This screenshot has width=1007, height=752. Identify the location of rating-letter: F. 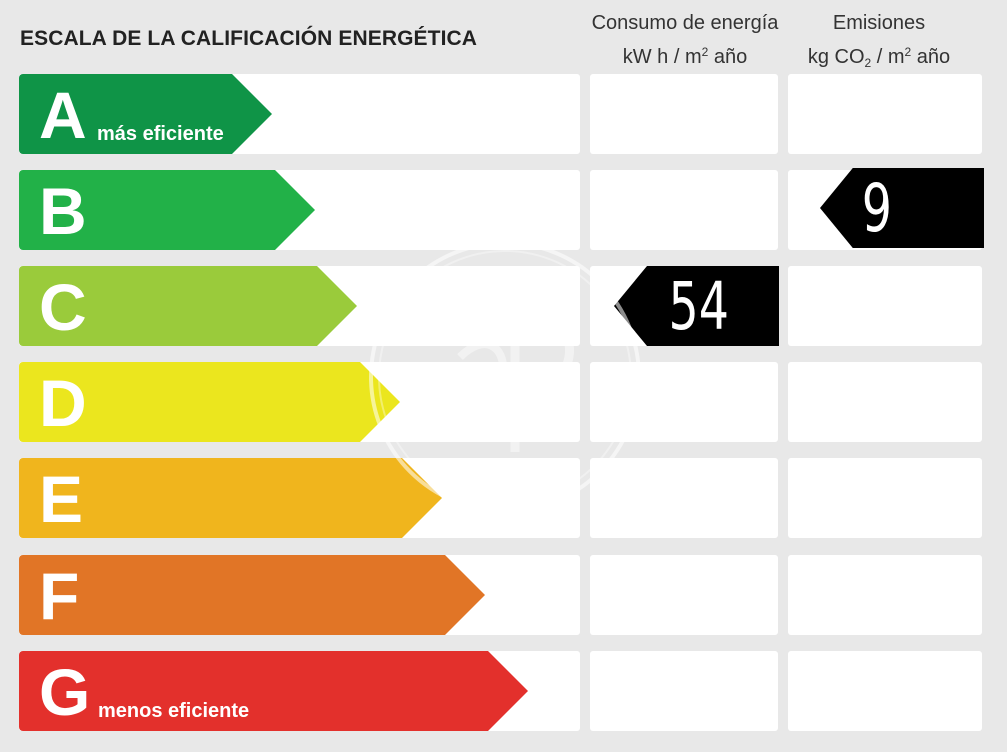
(59, 596).